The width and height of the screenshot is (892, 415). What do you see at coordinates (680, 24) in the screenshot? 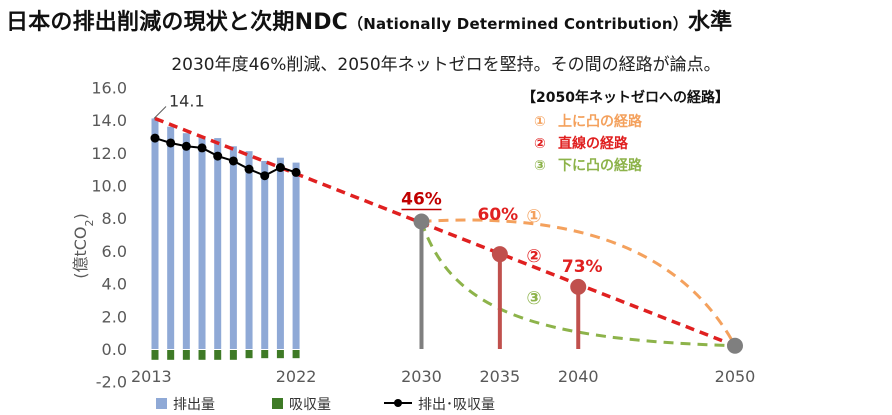
I see `title-paren-close: ）` at bounding box center [680, 24].